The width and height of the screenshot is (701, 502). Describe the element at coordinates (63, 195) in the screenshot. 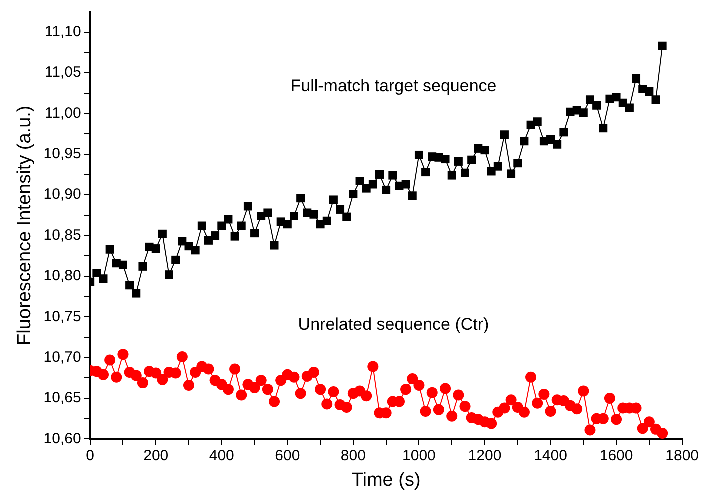

I see `y-tick-label: 10,90` at that location.